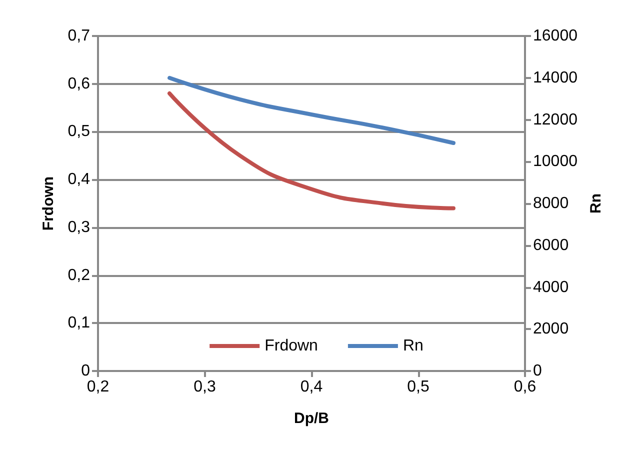 This screenshot has width=633, height=467. Describe the element at coordinates (79, 179) in the screenshot. I see `y-tick-label: 0,4` at that location.